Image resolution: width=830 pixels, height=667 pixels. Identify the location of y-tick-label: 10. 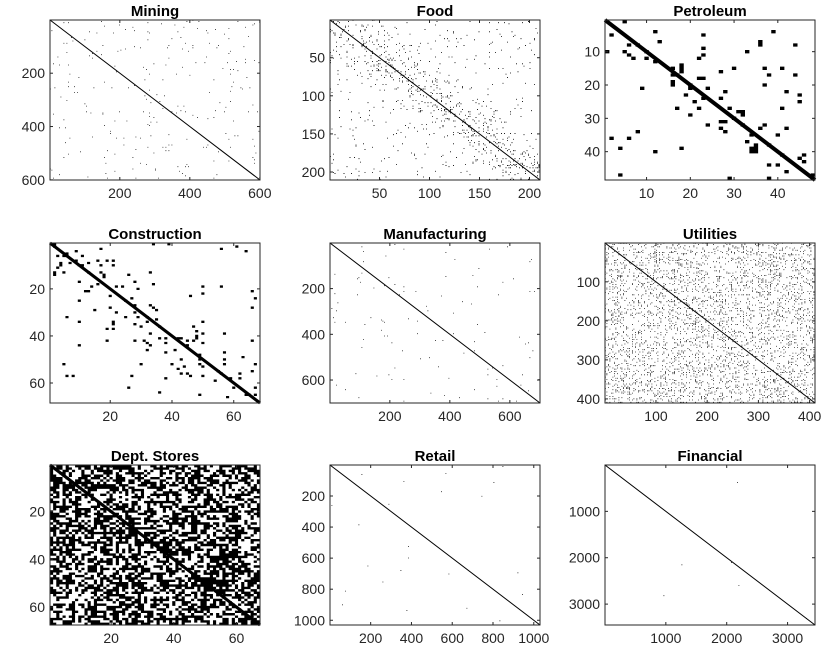
(592, 52).